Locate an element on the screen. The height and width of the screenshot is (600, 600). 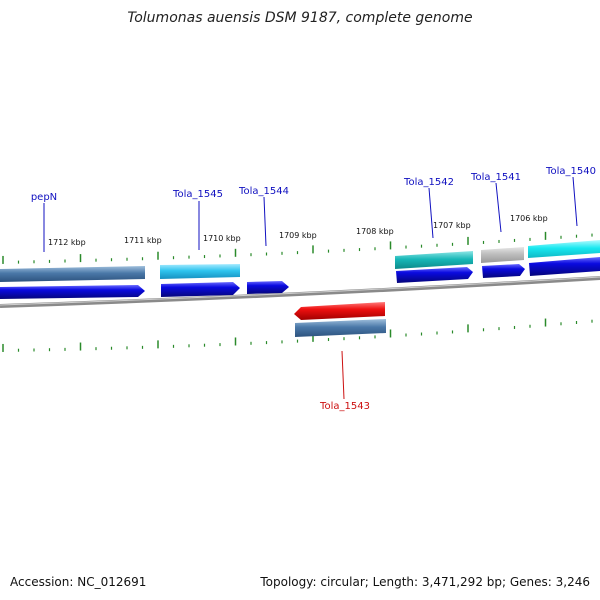
gene-label-tola-1543: Tola_1543 is located at coordinates (344, 406).